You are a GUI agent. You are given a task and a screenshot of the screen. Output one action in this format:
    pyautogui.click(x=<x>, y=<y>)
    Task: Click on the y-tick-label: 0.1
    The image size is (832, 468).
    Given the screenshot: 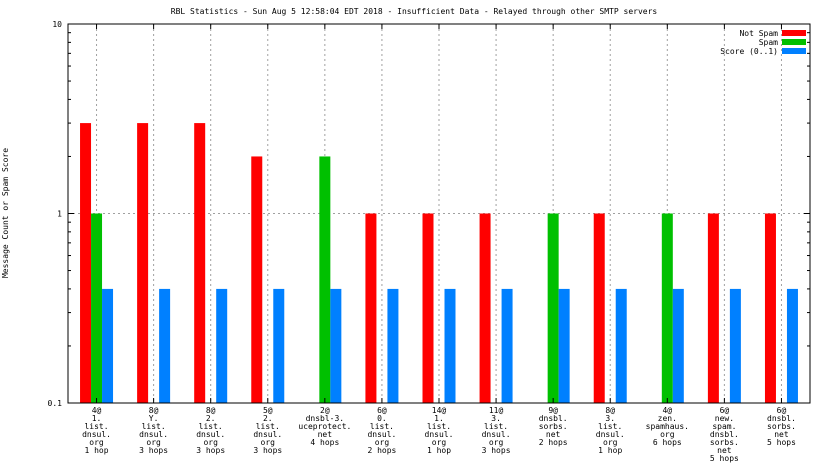 What is the action you would take?
    pyautogui.click(x=55, y=403)
    